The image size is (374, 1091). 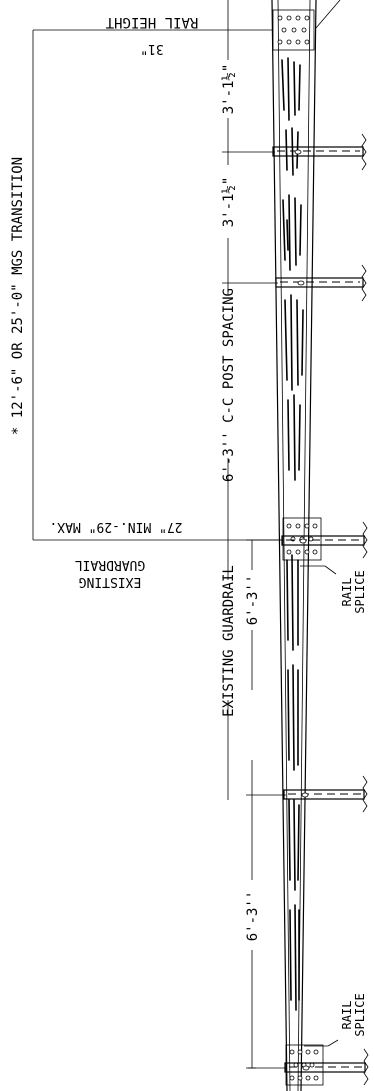 What do you see at coordinates (110, 564) in the screenshot?
I see `existing-guardrail-label-line2: GUARDRAIL` at bounding box center [110, 564].